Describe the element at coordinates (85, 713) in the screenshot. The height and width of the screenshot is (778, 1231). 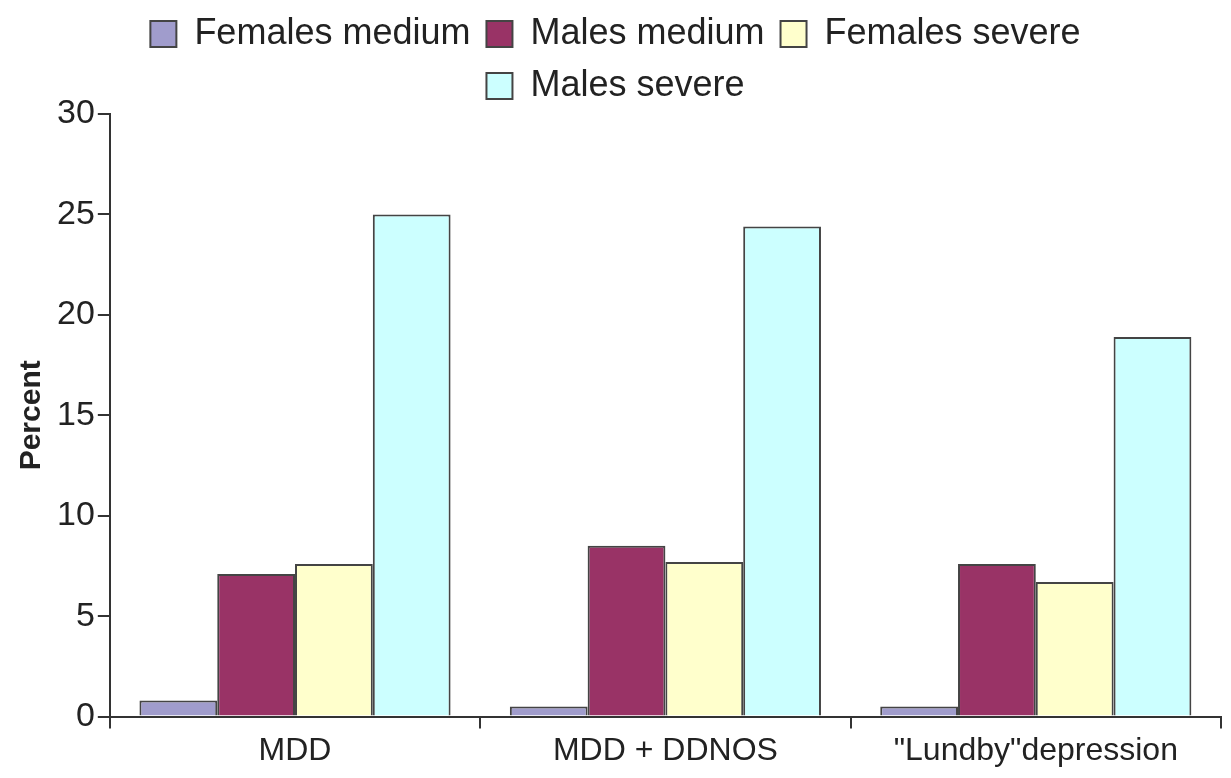
I see `y-tick-label: 0` at that location.